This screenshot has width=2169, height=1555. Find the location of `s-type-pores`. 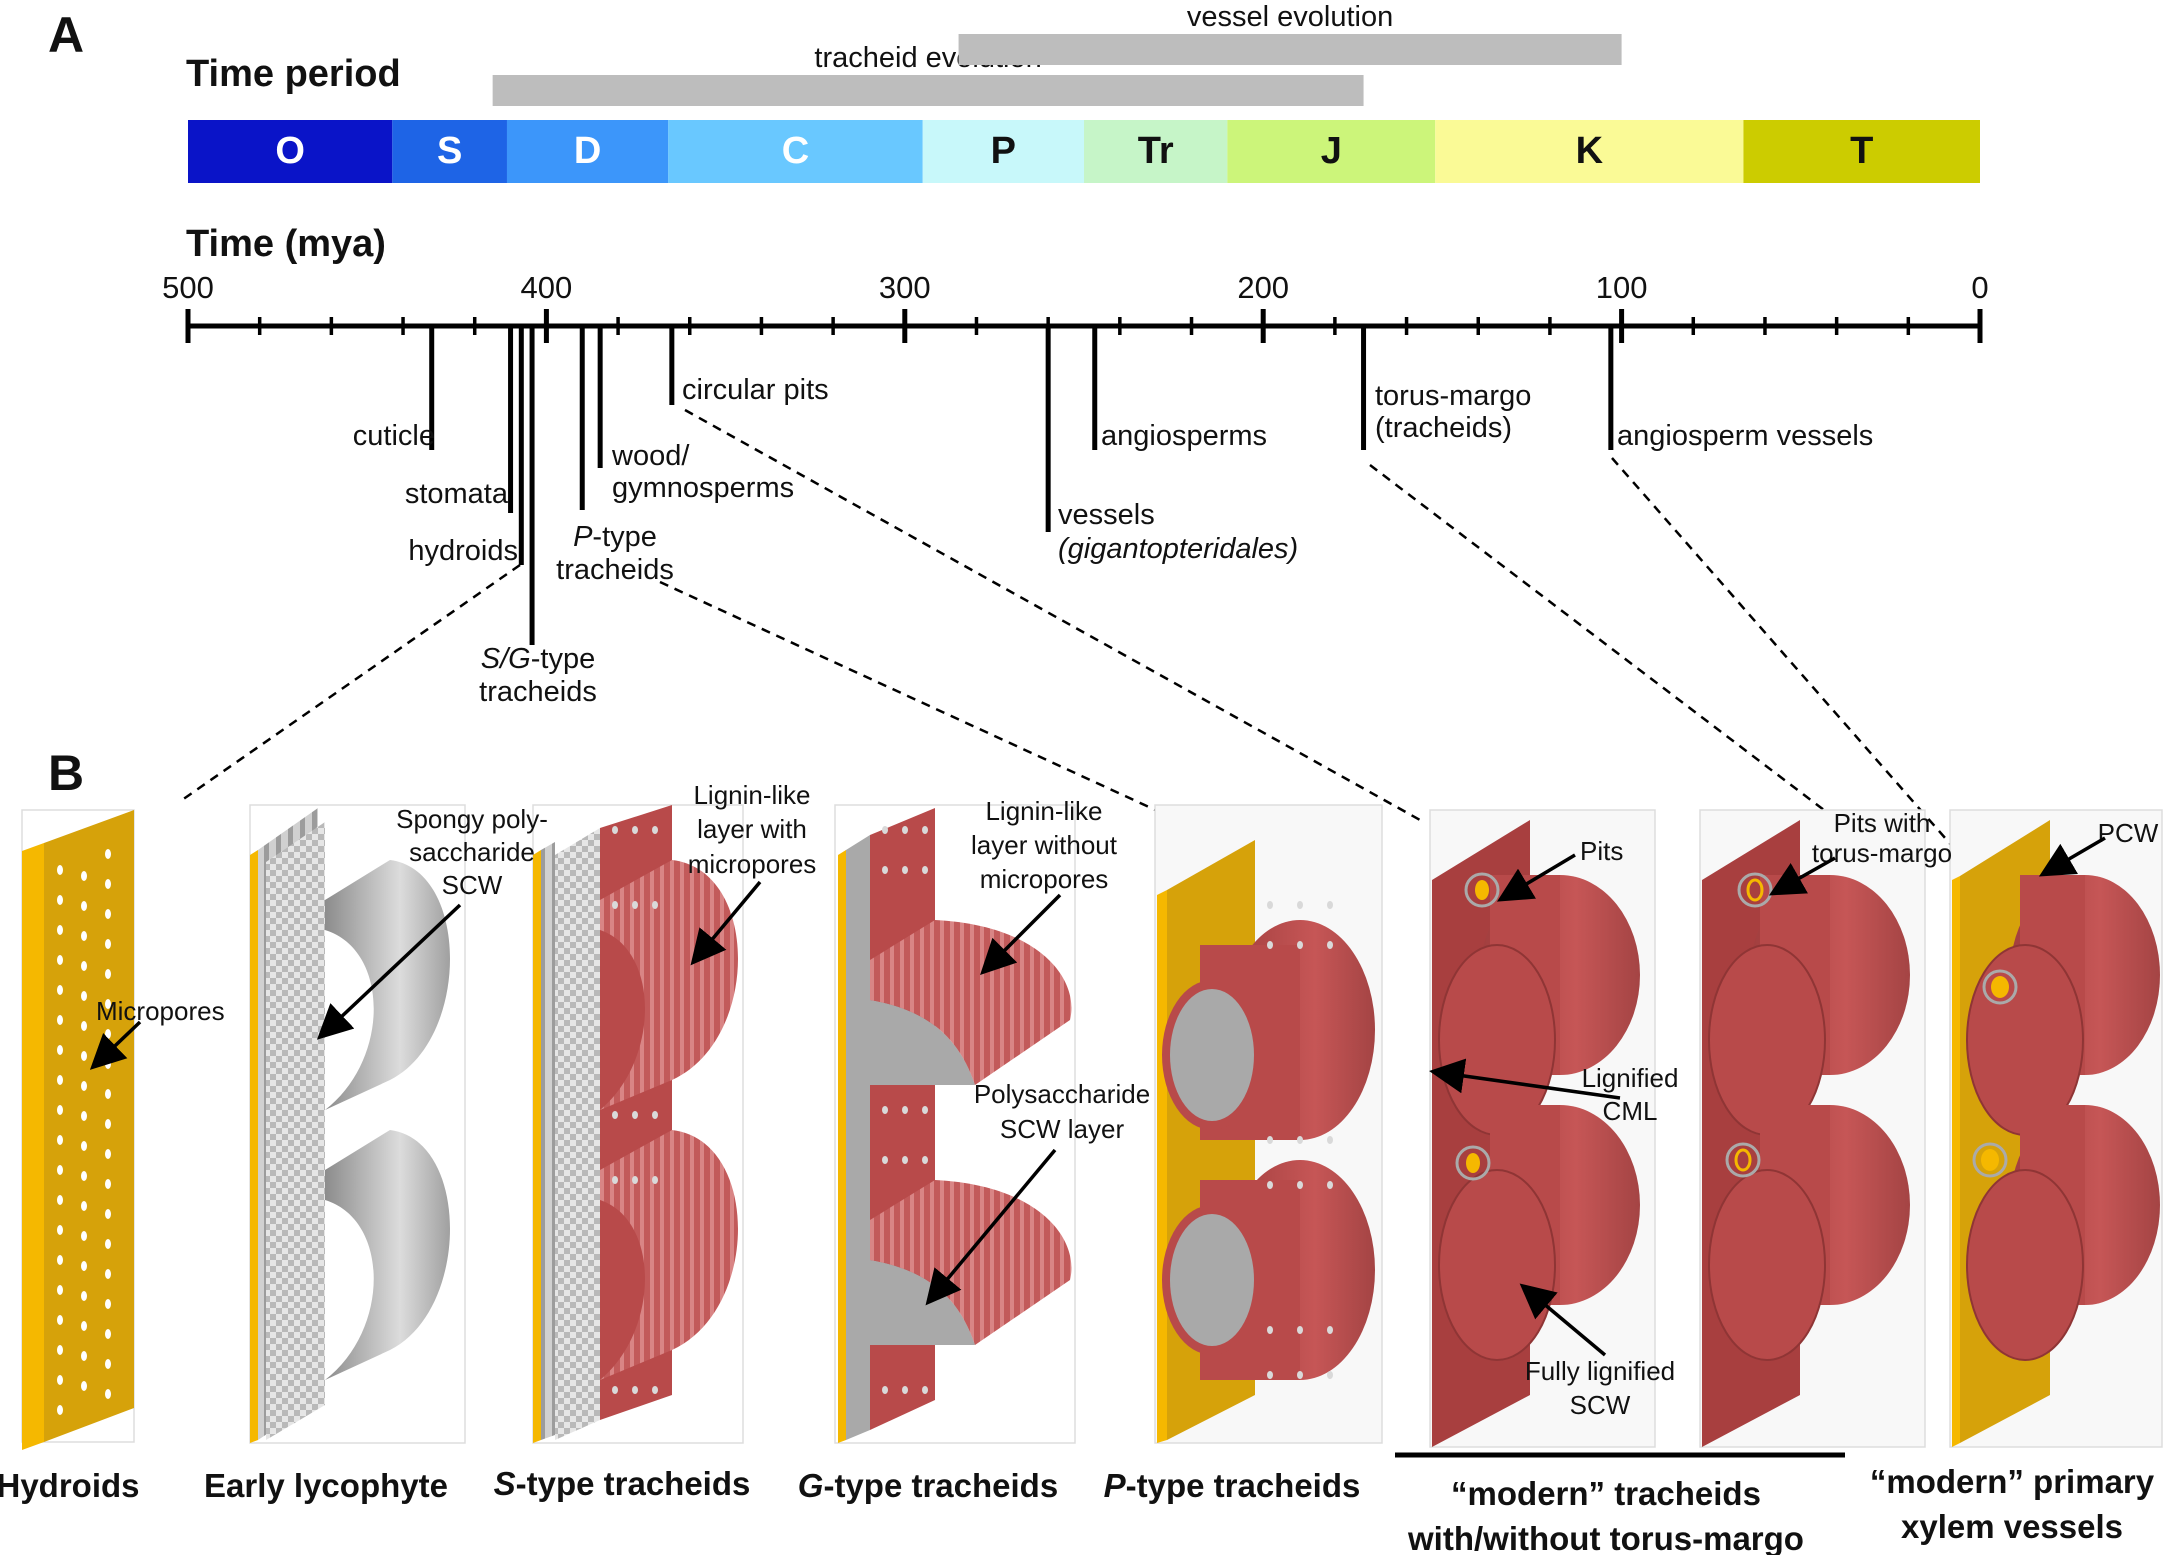

s-type-pores is located at coordinates (635, 1110).